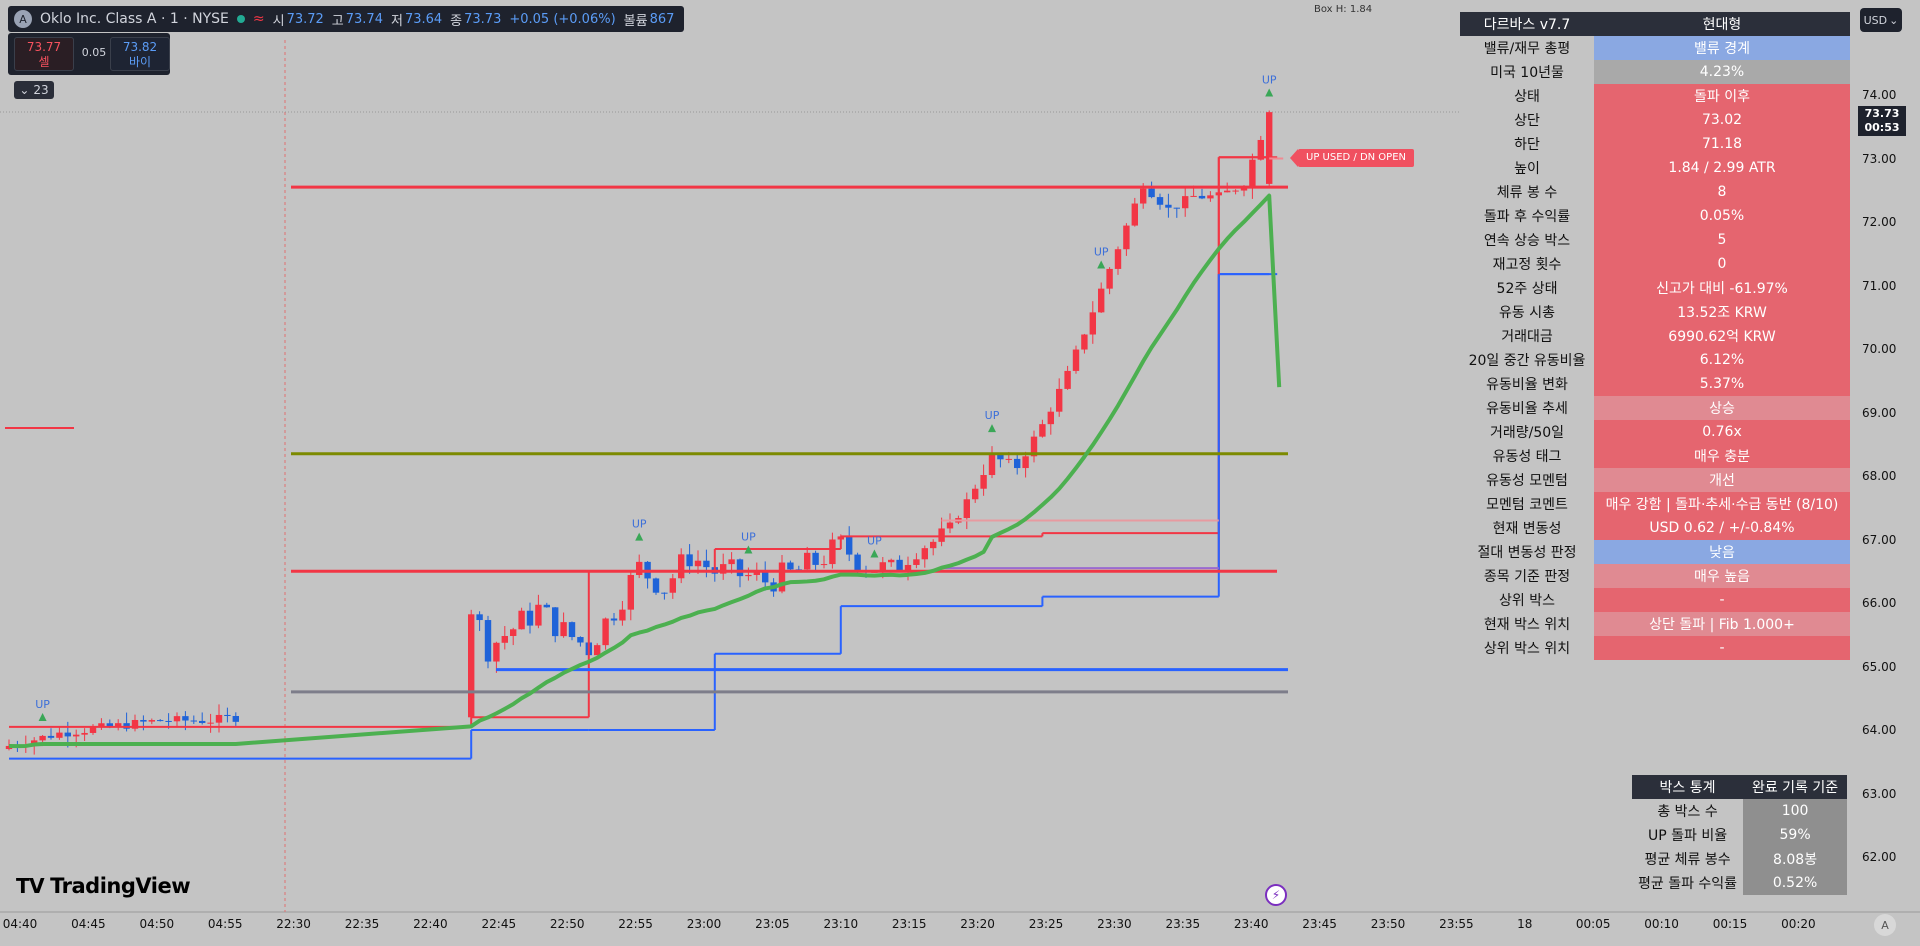  What do you see at coordinates (1046, 924) in the screenshot?
I see `time-tick-label: 23:25` at bounding box center [1046, 924].